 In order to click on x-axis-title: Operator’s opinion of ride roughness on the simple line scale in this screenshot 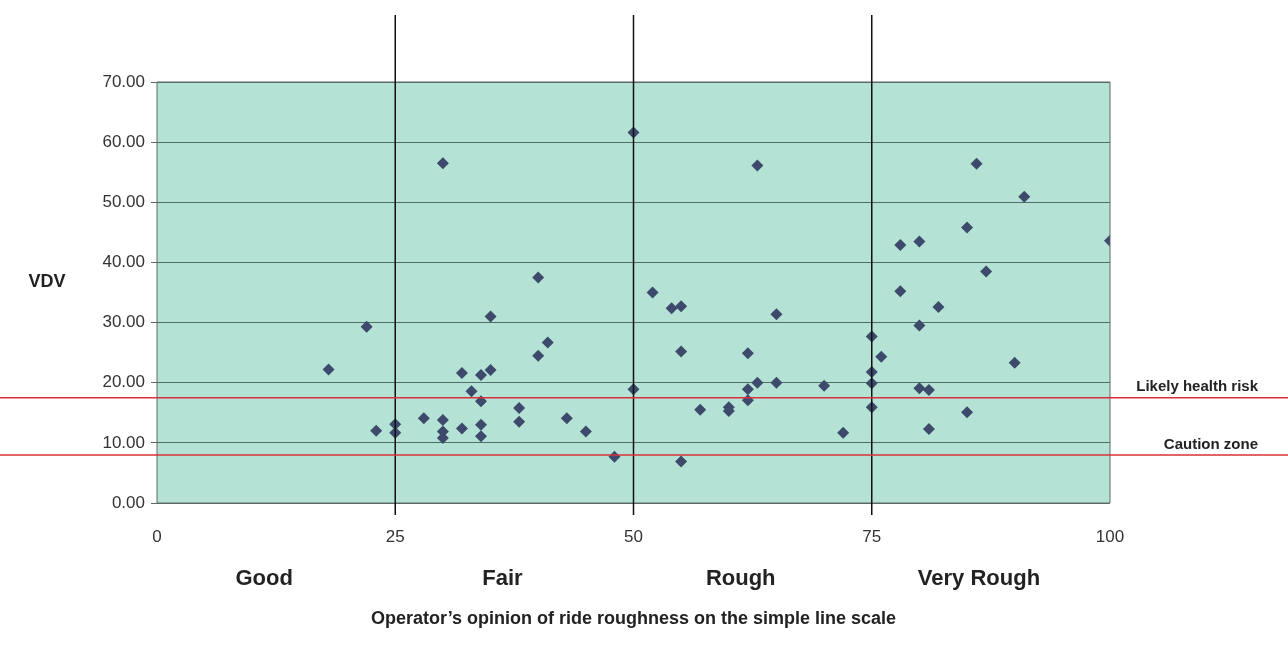, I will do `click(633, 617)`.